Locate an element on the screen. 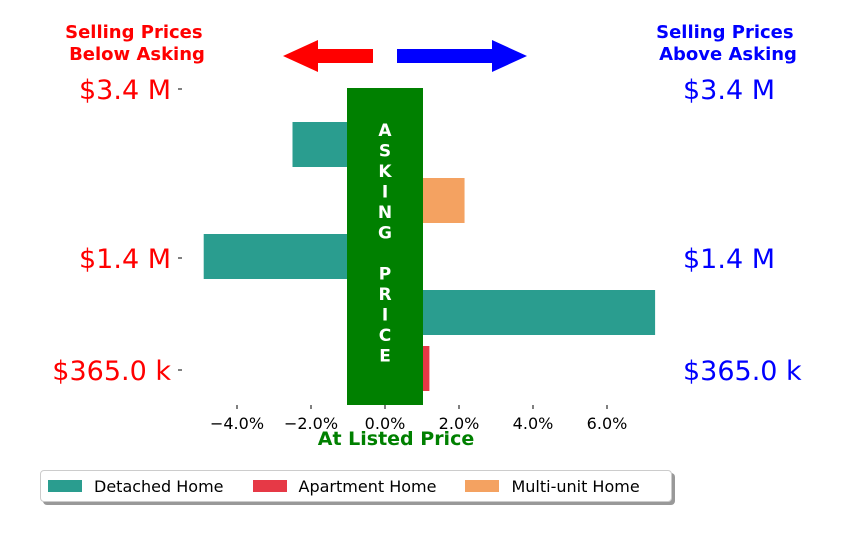  asking-price-letter: K is located at coordinates (385, 172).